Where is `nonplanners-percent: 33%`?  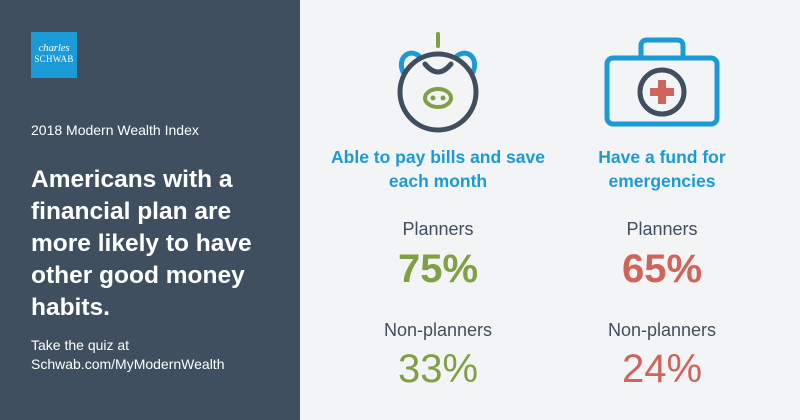 nonplanners-percent: 33% is located at coordinates (438, 369).